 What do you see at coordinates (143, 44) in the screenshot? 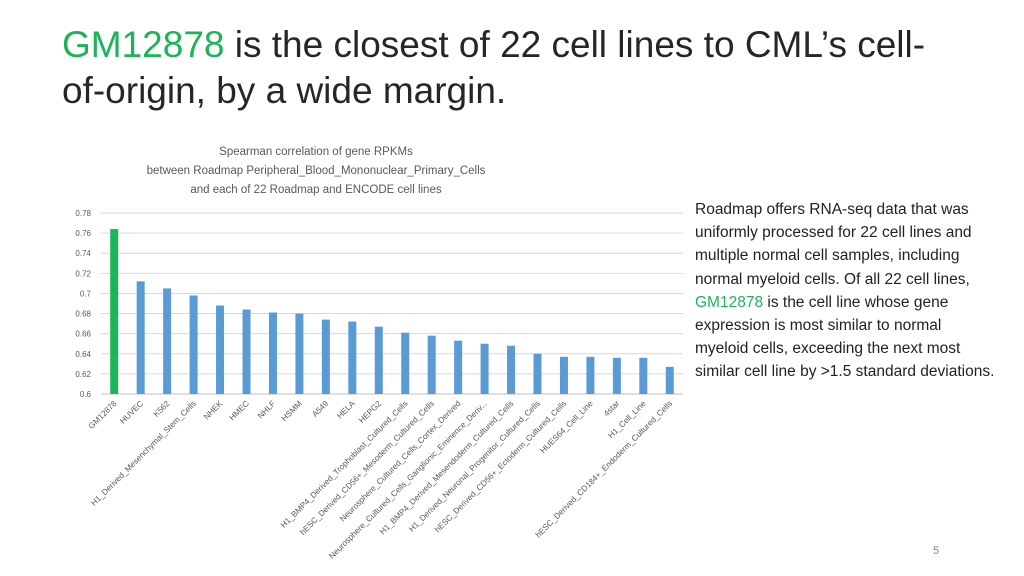
I see `title-highlight: GM12878` at bounding box center [143, 44].